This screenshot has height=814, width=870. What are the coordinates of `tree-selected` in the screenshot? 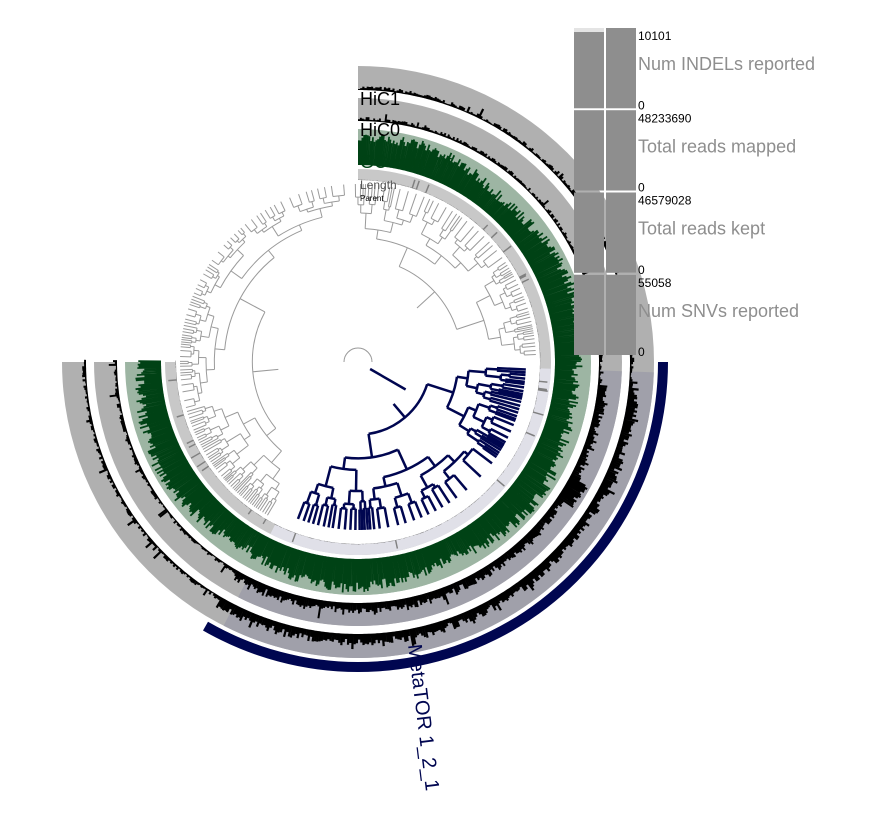 It's located at (411, 448).